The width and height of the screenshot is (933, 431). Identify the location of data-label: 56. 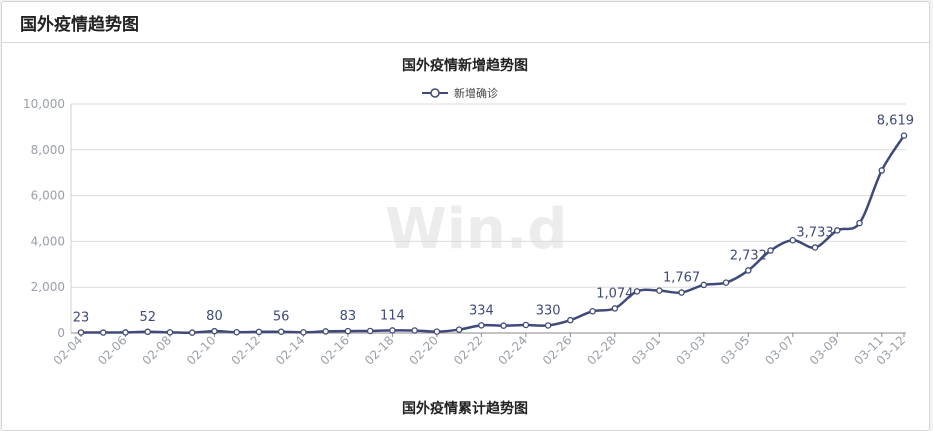
(281, 317).